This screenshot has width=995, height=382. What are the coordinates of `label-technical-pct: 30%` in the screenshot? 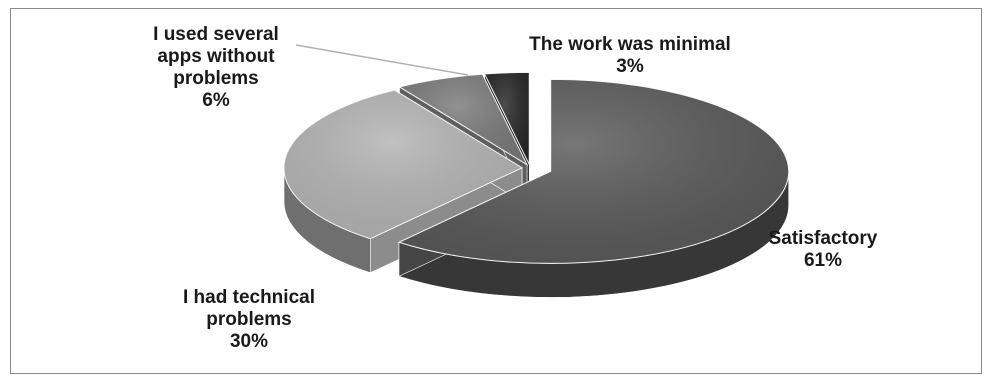 It's located at (249, 341).